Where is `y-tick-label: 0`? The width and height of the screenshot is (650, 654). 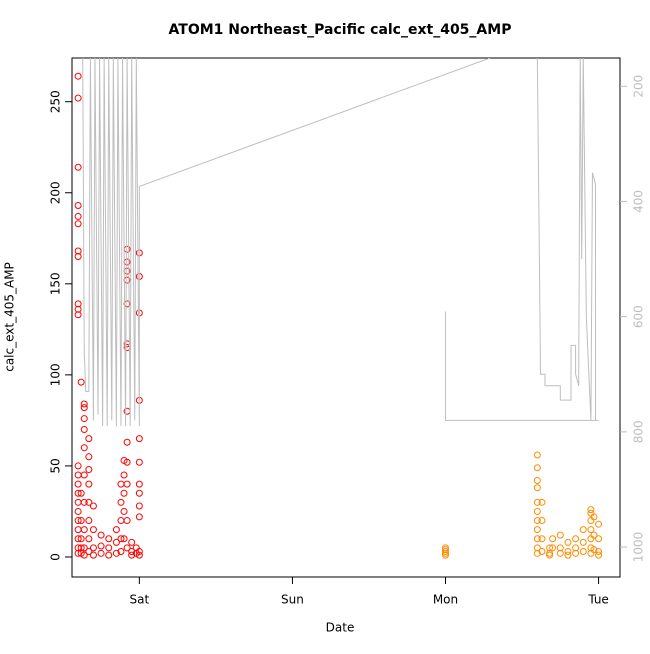
y-tick-label: 0 is located at coordinates (56, 557).